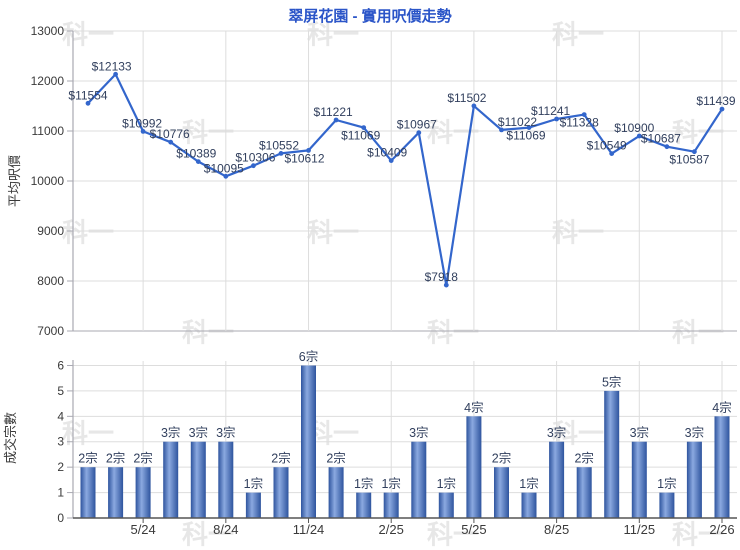 The height and width of the screenshot is (550, 740). Describe the element at coordinates (142, 529) in the screenshot. I see `x-tick-label: 5/24` at that location.